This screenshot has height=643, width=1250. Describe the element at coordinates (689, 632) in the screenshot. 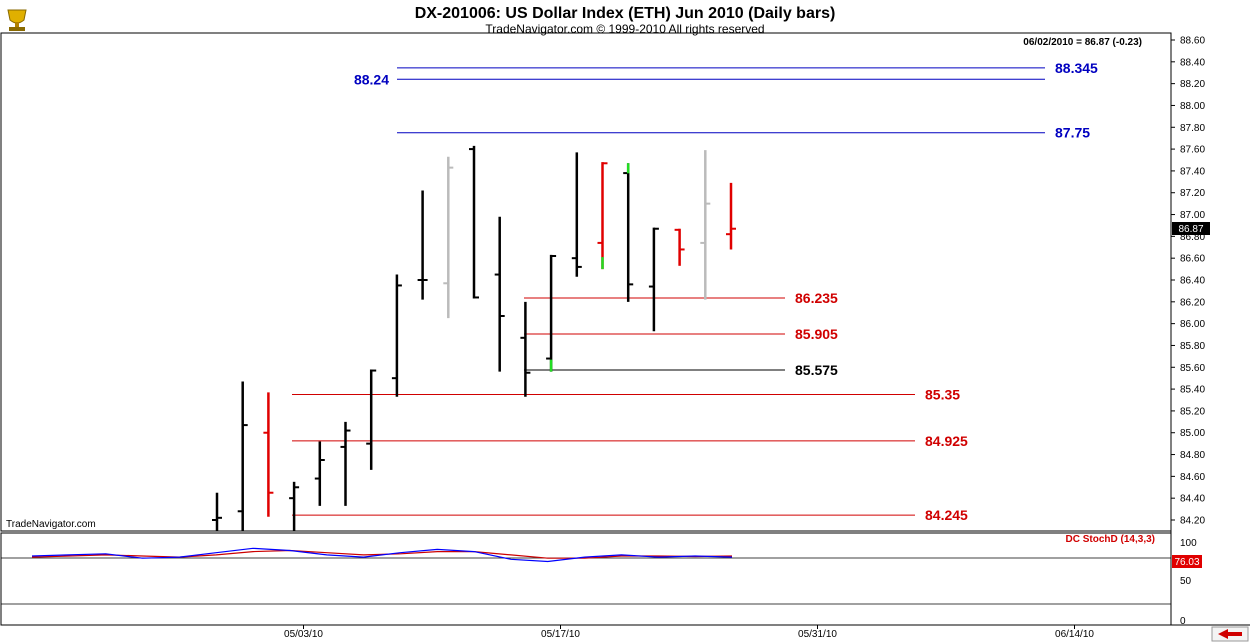

I see `x-axis: 05/03/10 05/17/10 05/31/10 06/14/10` at that location.